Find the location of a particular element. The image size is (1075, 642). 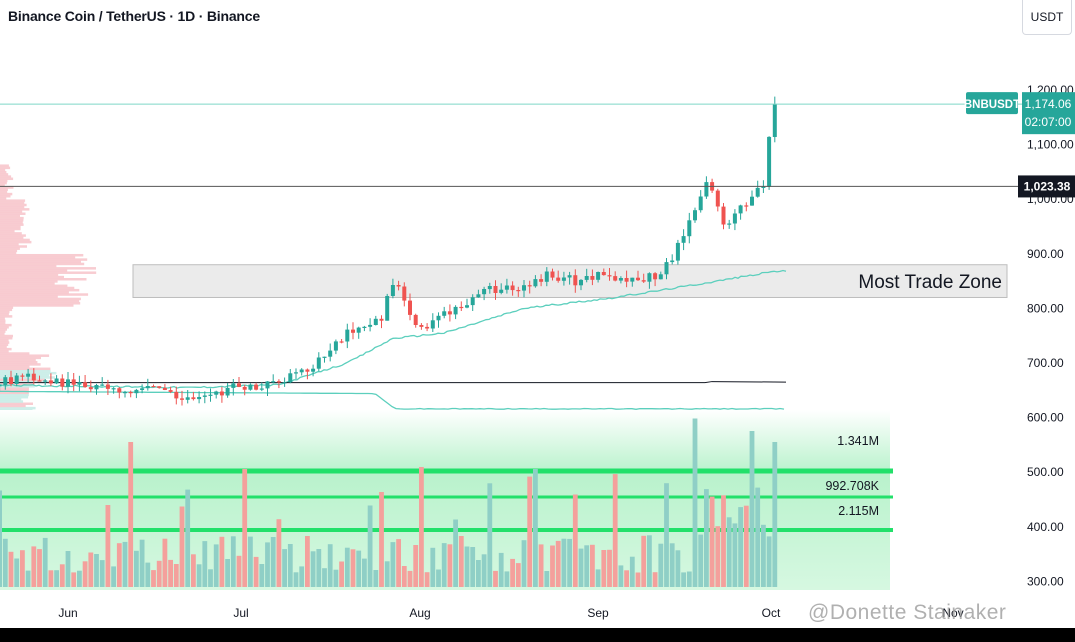

currency-selector: USDT is located at coordinates (1047, 17).